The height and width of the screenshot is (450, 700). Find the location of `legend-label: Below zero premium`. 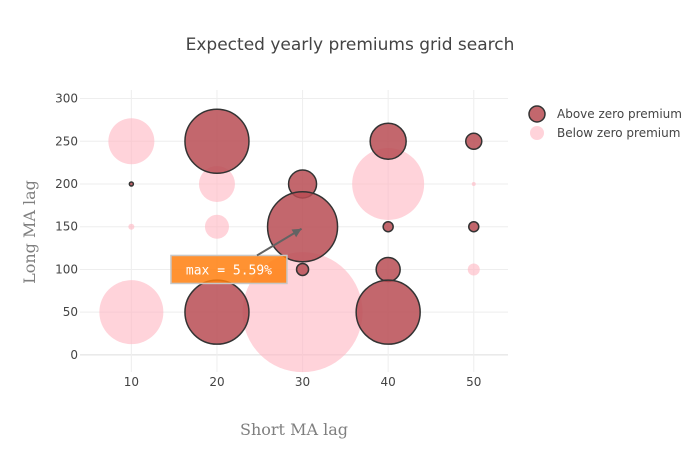

legend-label: Below zero premium is located at coordinates (618, 133).